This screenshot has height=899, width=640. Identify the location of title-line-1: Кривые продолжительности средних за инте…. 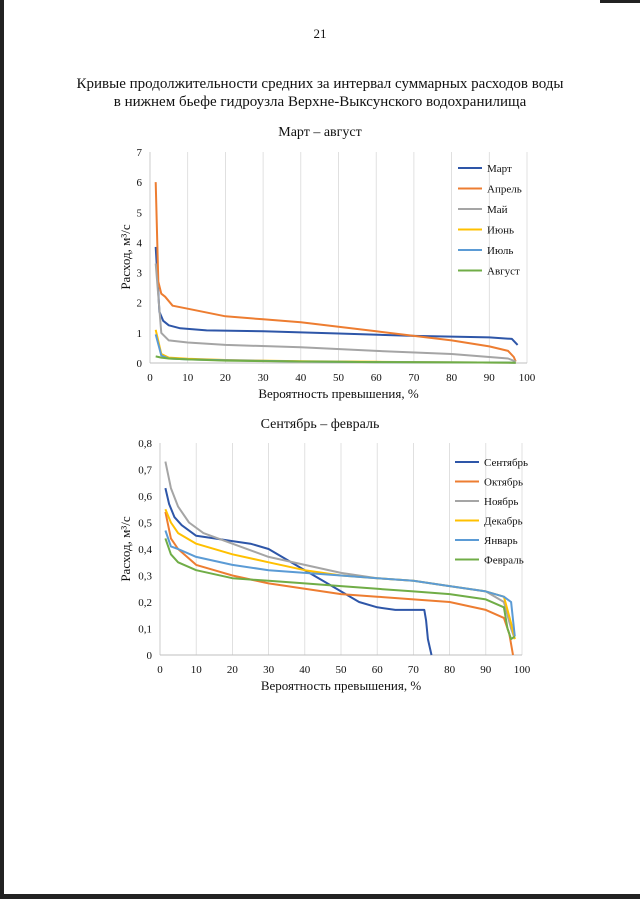
(320, 84).